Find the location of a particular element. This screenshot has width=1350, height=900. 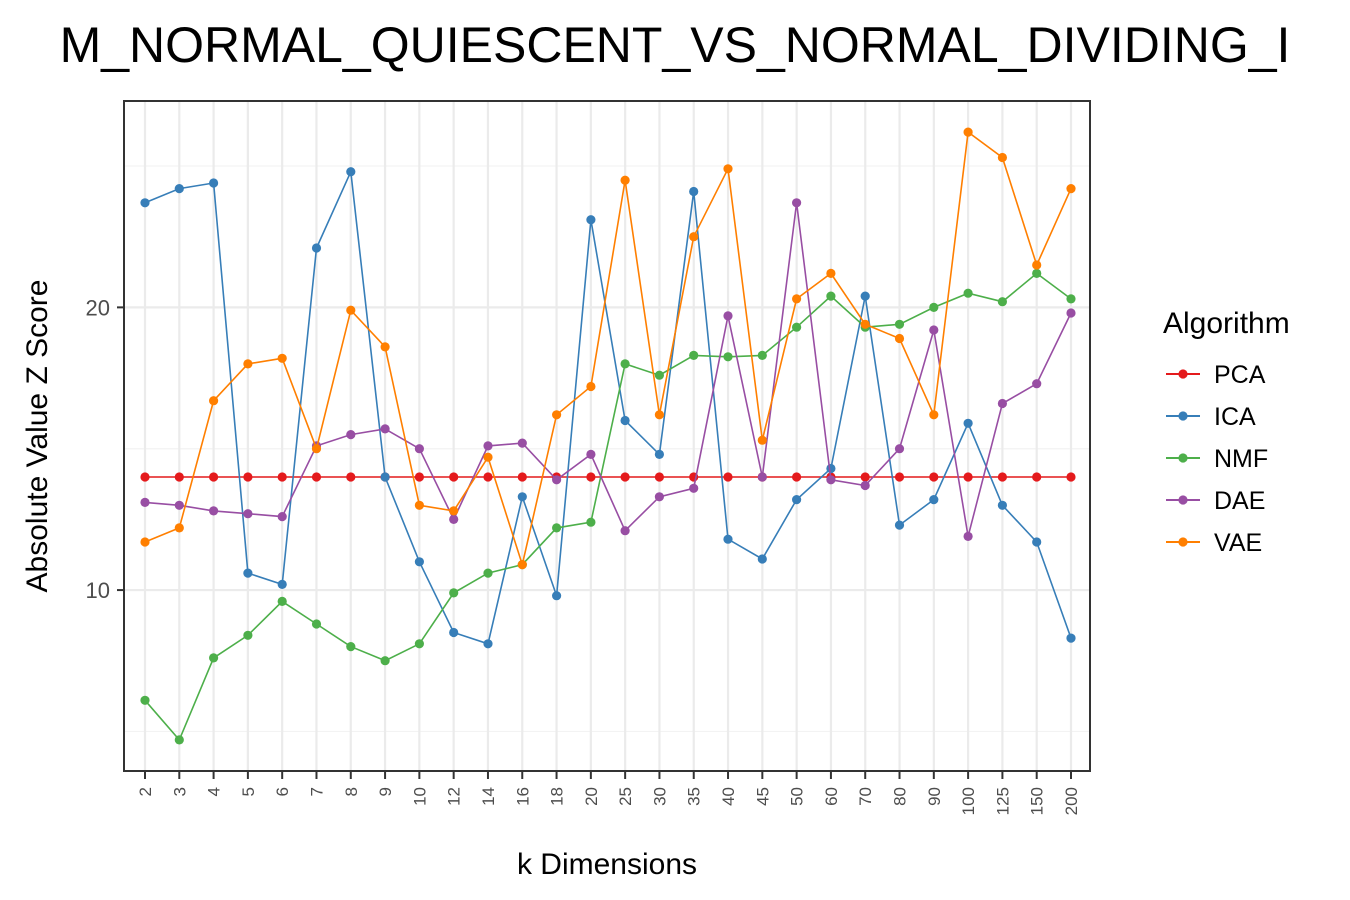

x-tick-label: 16 is located at coordinates (522, 796).